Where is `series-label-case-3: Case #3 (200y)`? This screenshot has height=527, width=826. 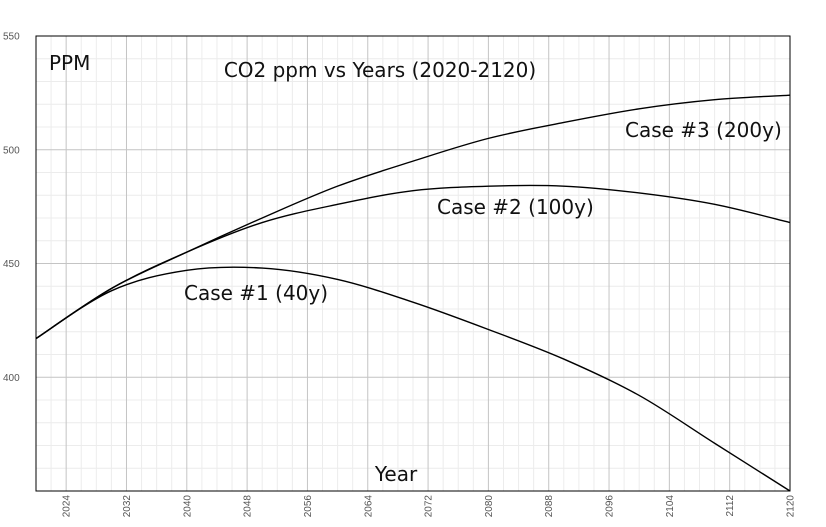 series-label-case-3: Case #3 (200y) is located at coordinates (703, 130).